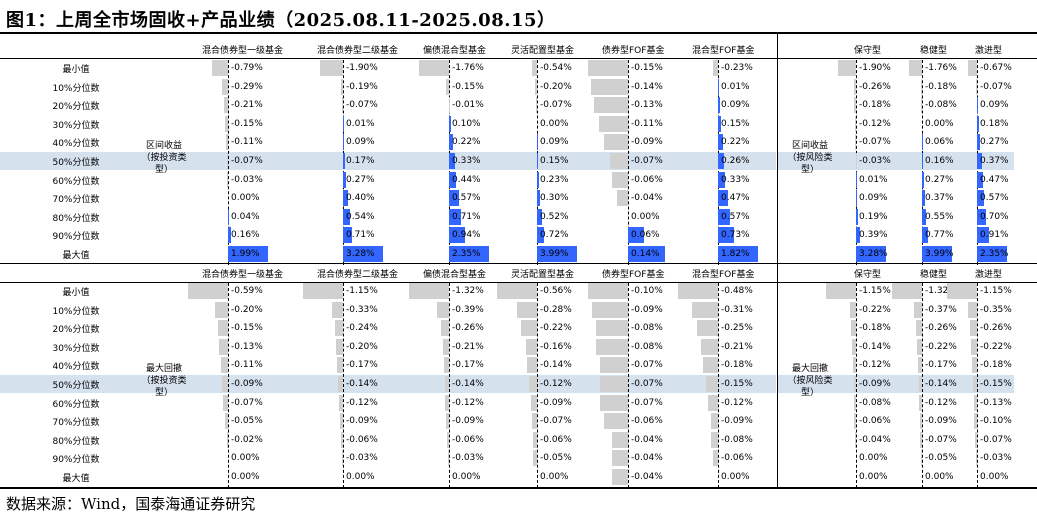  Describe the element at coordinates (737, 346) in the screenshot. I see `value-cell: -0.21%` at that location.